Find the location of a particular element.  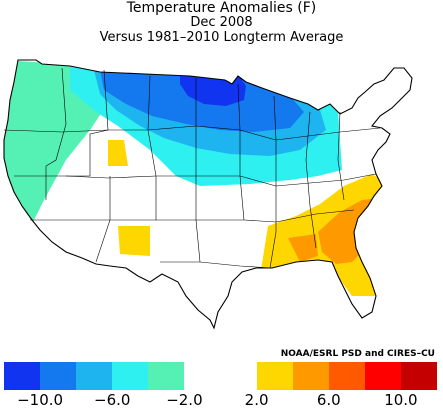

legend-tick-label: −6.0 is located at coordinates (112, 400).